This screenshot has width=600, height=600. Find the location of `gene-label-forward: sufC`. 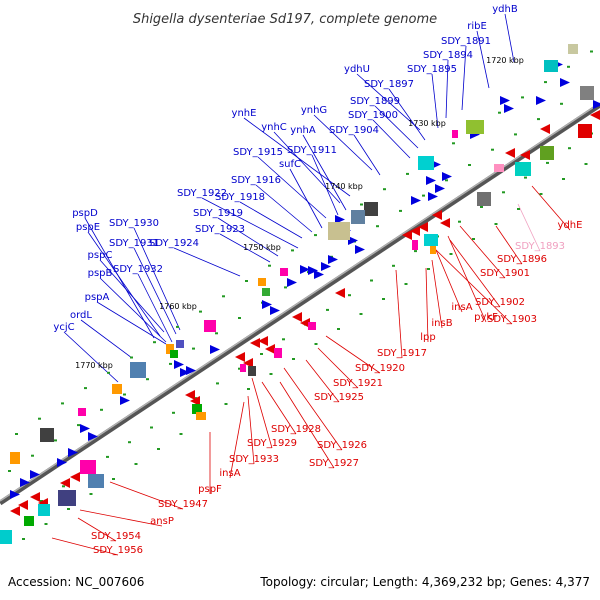

gene-label-forward: sufC is located at coordinates (290, 164).